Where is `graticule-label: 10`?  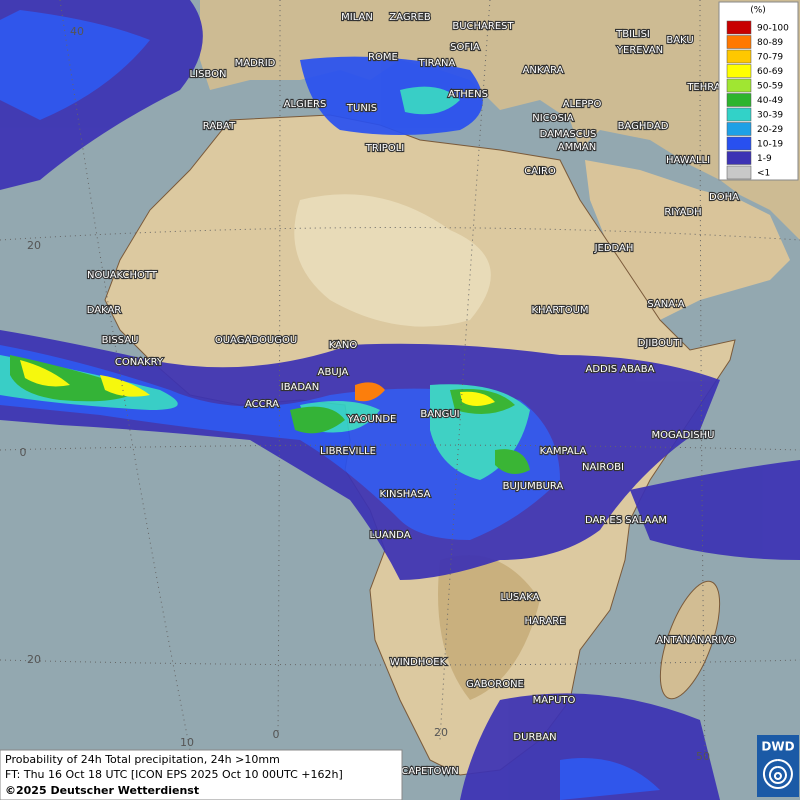
graticule-label: 10 is located at coordinates (187, 742).